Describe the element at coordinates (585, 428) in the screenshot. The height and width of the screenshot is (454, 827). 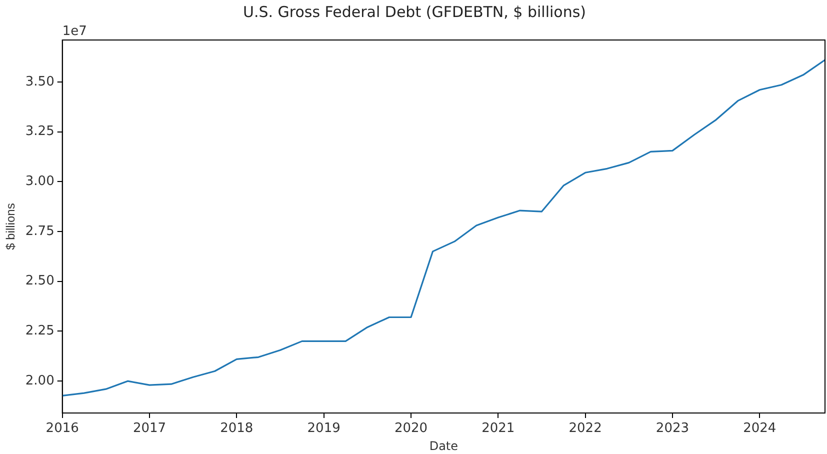
I see `x-tick-label: 2022` at that location.